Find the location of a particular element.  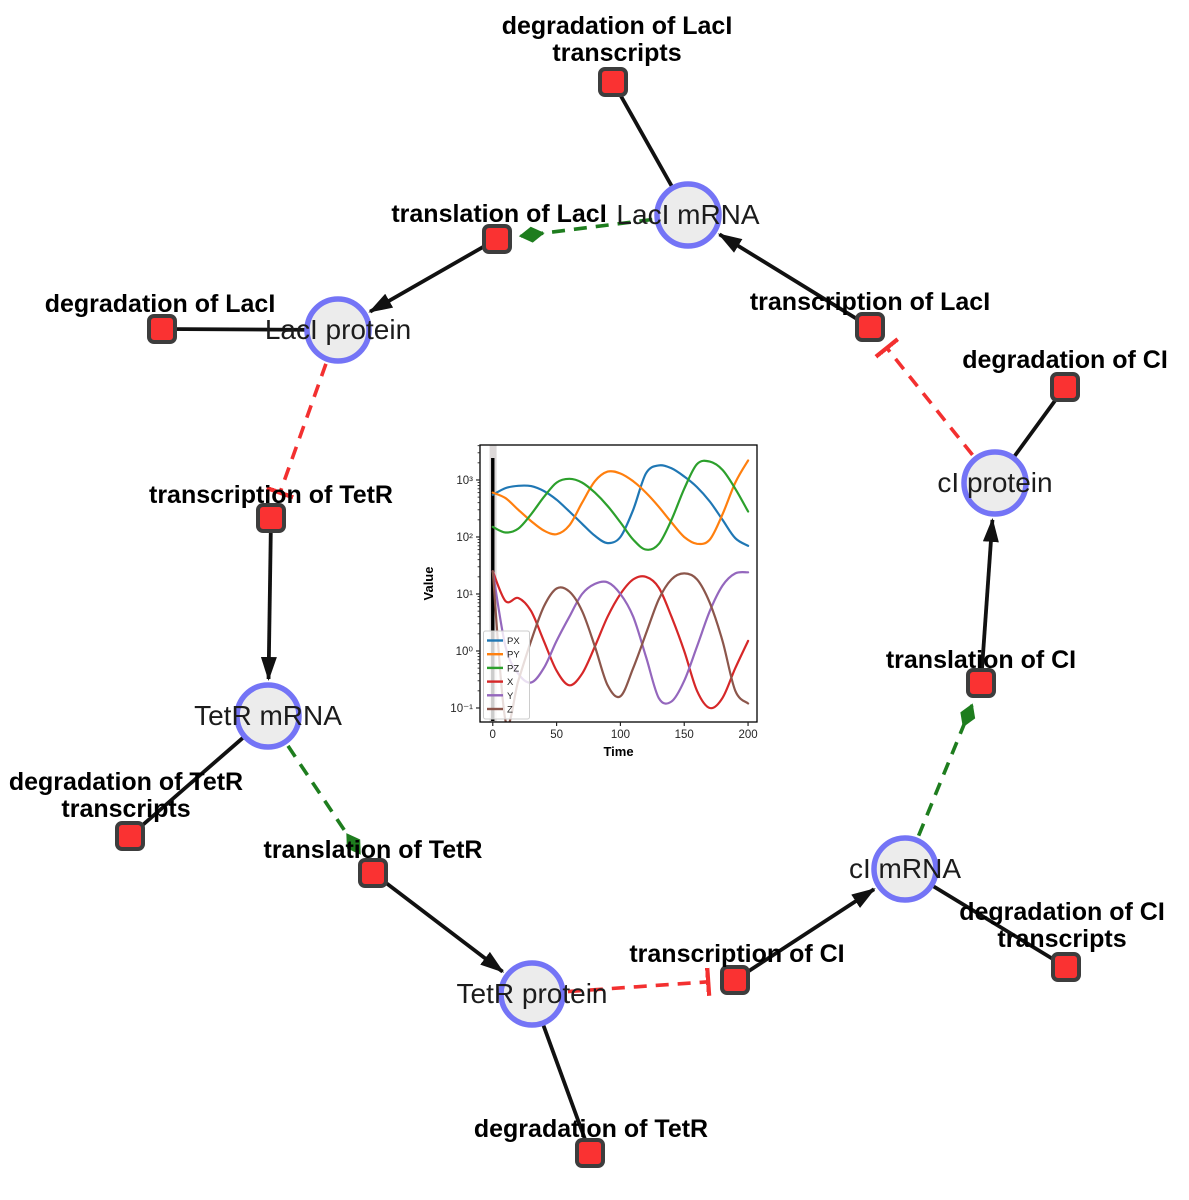

reaction-label-tr_laci: transcription of LacI is located at coordinates (870, 302).